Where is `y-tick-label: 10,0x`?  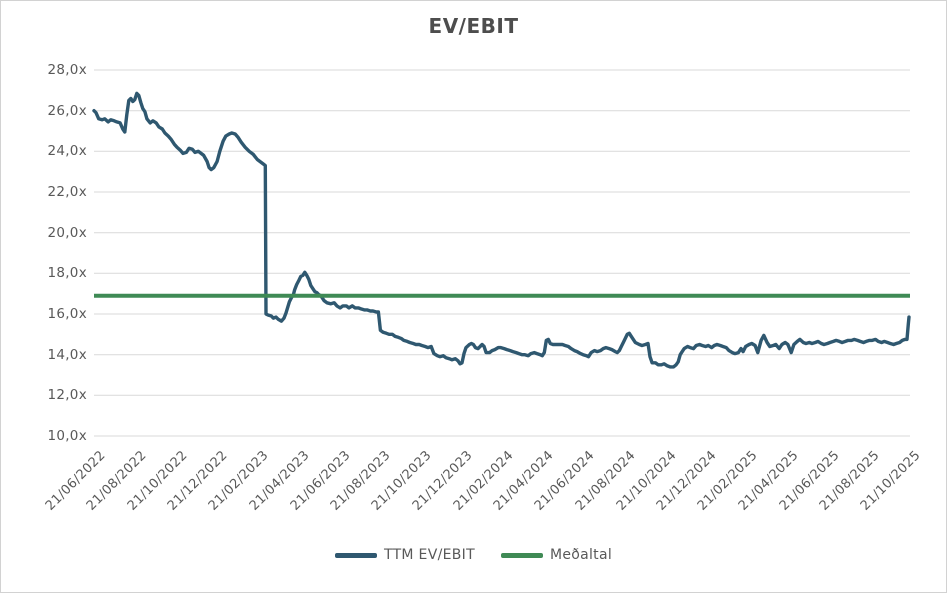 y-tick-label: 10,0x is located at coordinates (67, 436).